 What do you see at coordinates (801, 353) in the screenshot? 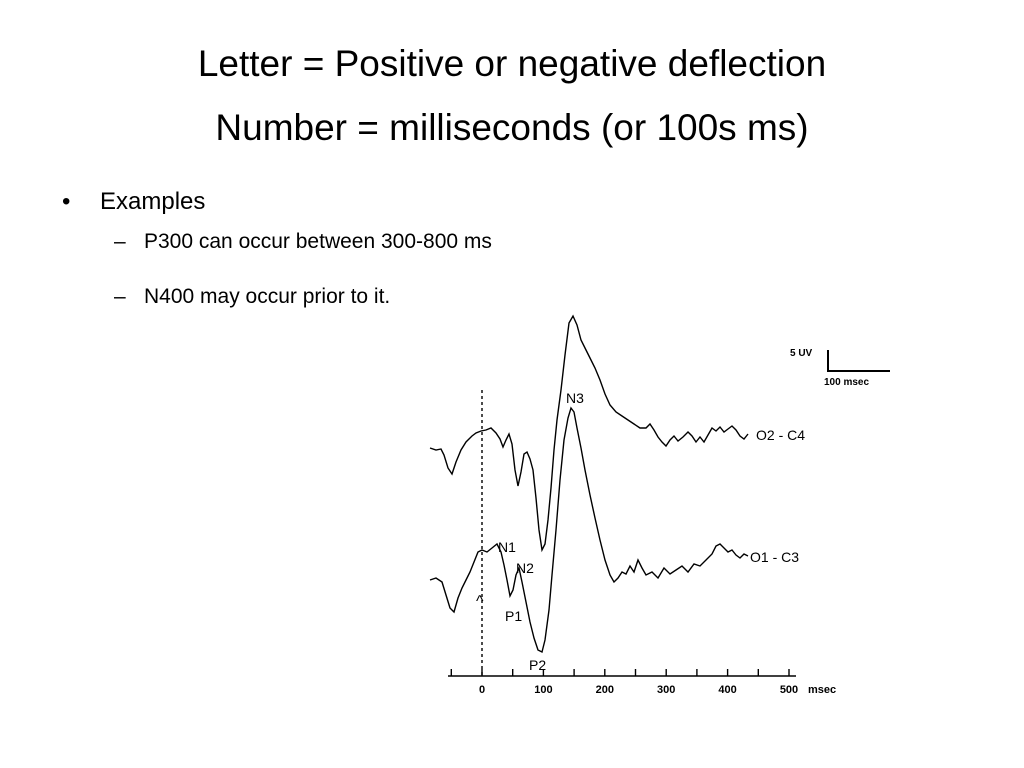
I see `scale-voltage-label: 5 UV` at bounding box center [801, 353].